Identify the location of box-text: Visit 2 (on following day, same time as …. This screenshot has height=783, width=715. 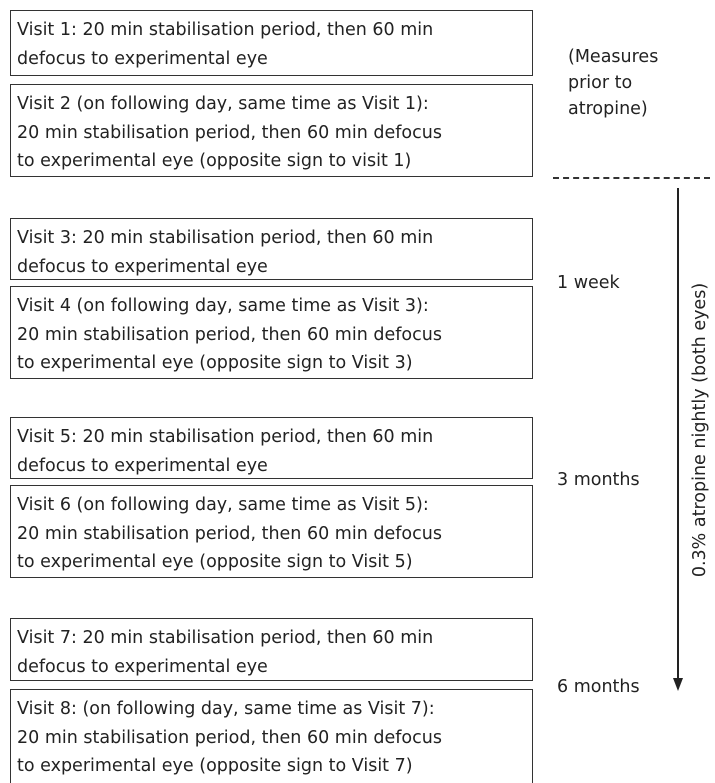
(223, 104).